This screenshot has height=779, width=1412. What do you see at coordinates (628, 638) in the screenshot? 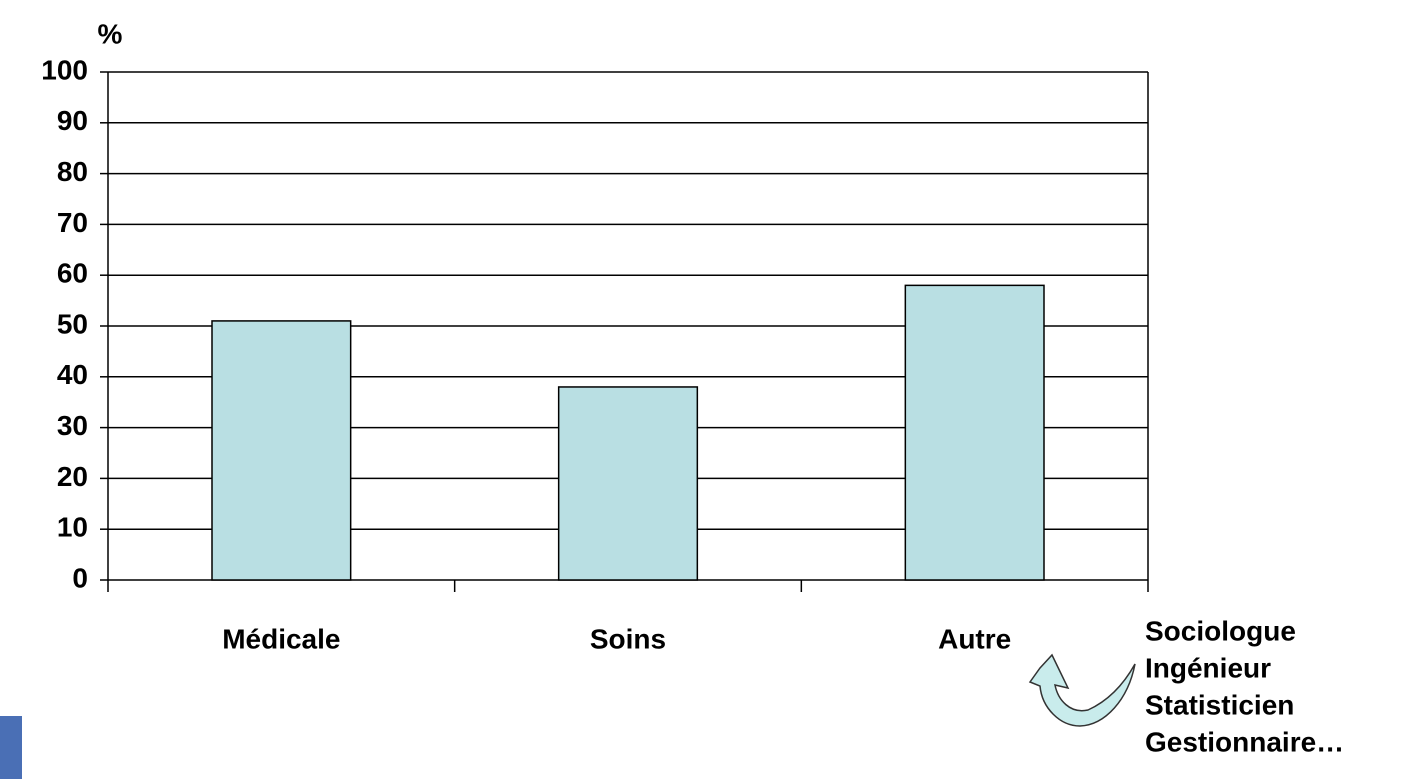
I see `x-tick-label: Soins` at bounding box center [628, 638].